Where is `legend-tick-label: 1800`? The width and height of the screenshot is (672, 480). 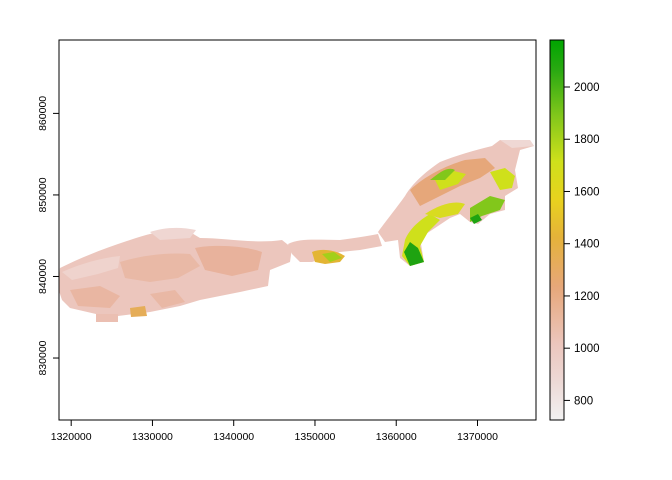
legend-tick-label: 1800 is located at coordinates (587, 140).